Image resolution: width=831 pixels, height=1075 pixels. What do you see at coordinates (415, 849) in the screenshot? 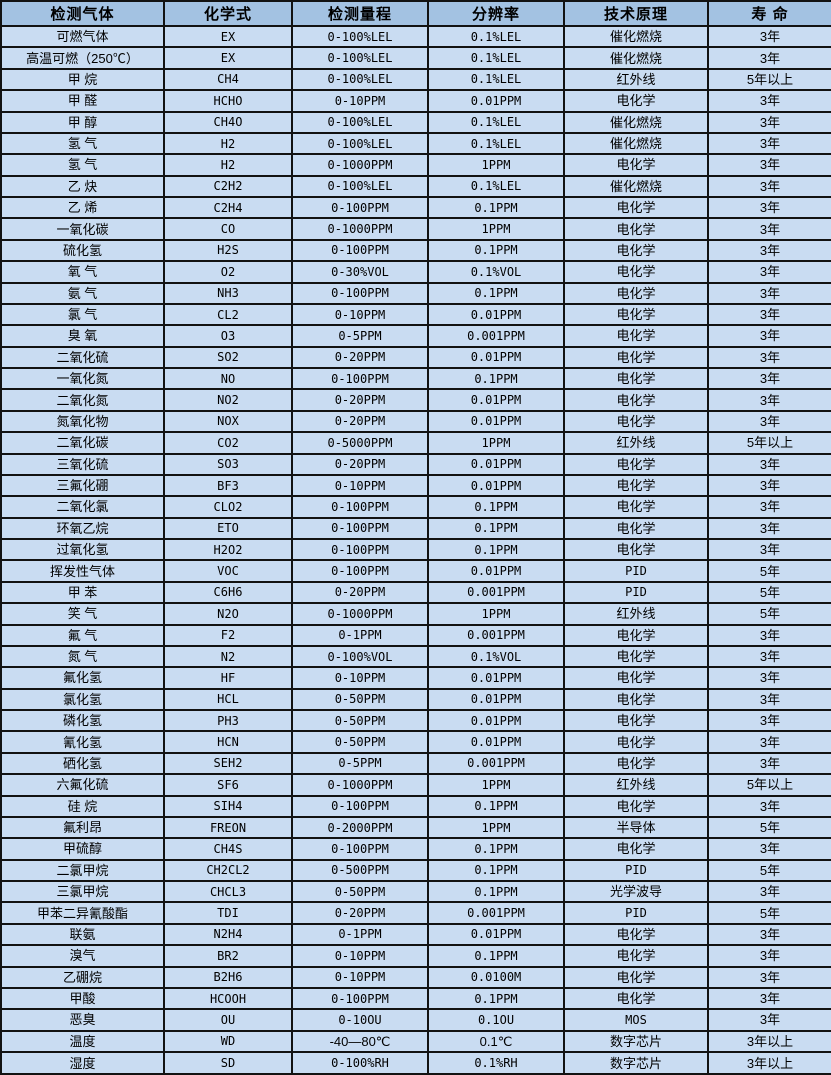
I see `table-row: 甲硫醇 CH4S 0-100PPM 0.1PPM 电化学 3年` at bounding box center [415, 849].